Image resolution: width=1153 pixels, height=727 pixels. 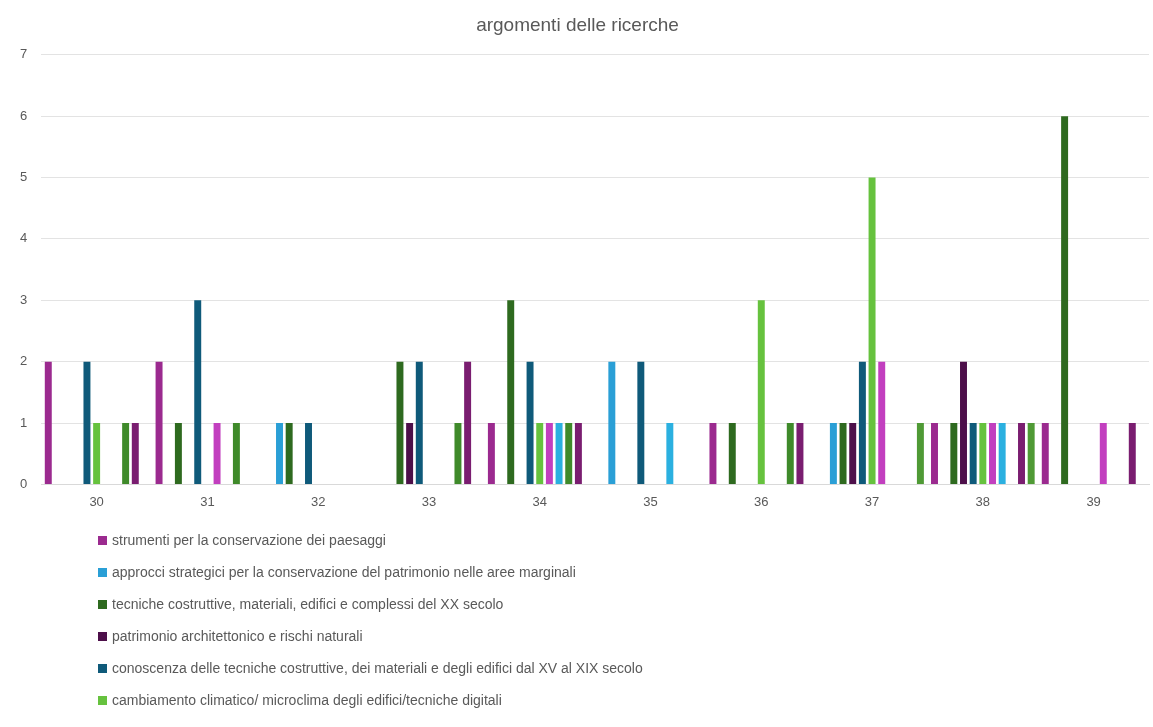 What do you see at coordinates (24, 177) in the screenshot?
I see `y-tick-label: 5` at bounding box center [24, 177].